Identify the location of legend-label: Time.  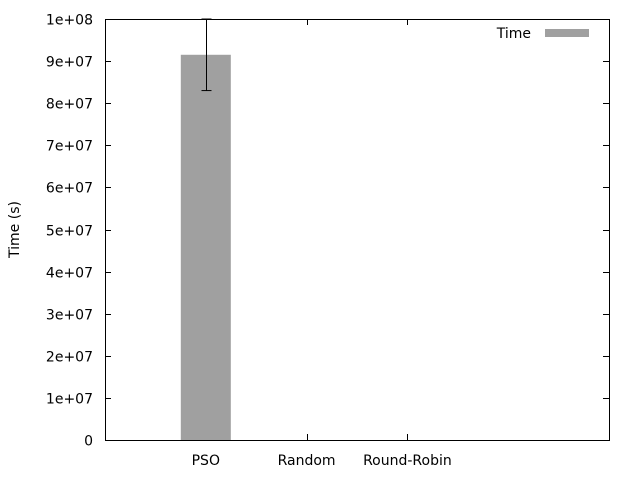
(513, 34).